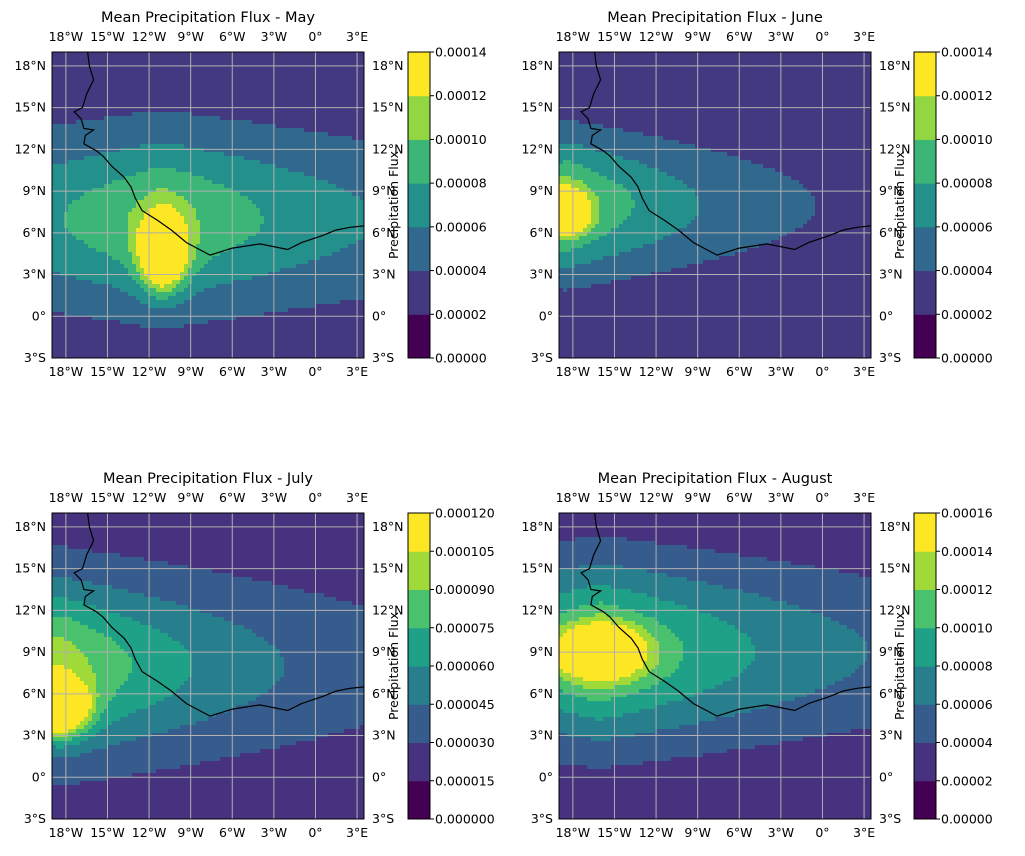 The width and height of the screenshot is (1025, 856). What do you see at coordinates (461, 183) in the screenshot?
I see `colorbar-tick-label: 0.00008` at bounding box center [461, 183].